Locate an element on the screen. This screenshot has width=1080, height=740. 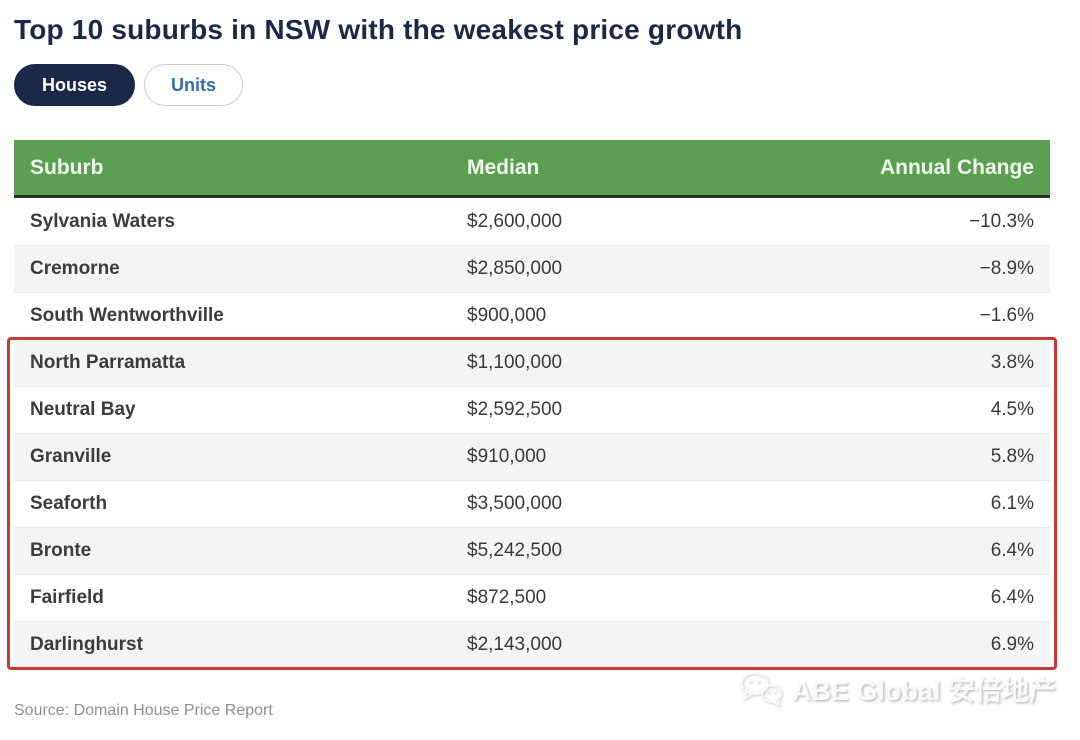
source-note: Source: Domain House Price Report is located at coordinates (143, 710).